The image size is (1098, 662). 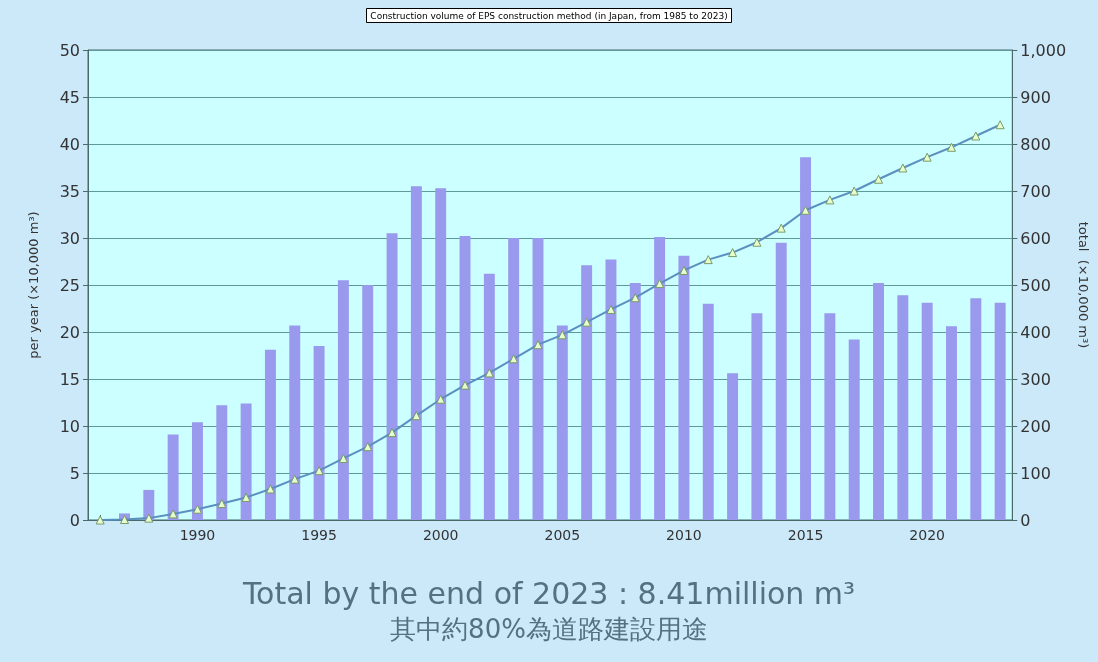 What do you see at coordinates (1043, 50) in the screenshot?
I see `y2-tick-label: 1,000` at bounding box center [1043, 50].